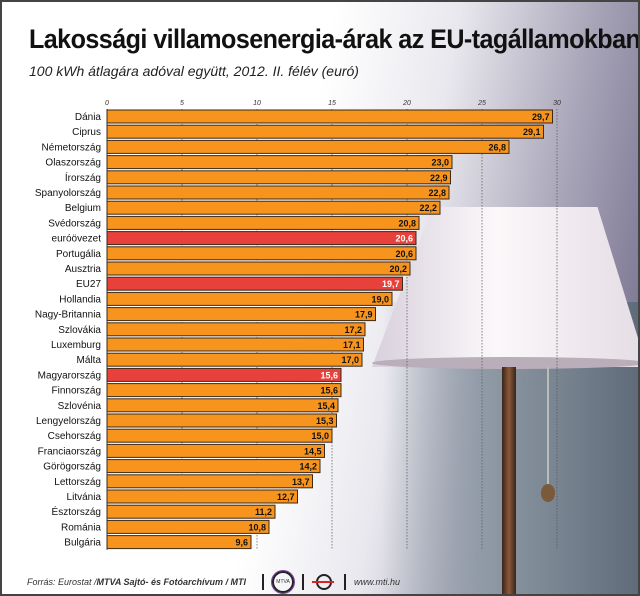 The image size is (640, 596). What do you see at coordinates (62, 582) in the screenshot?
I see `source-label: Forrás: Eurostat /` at bounding box center [62, 582].